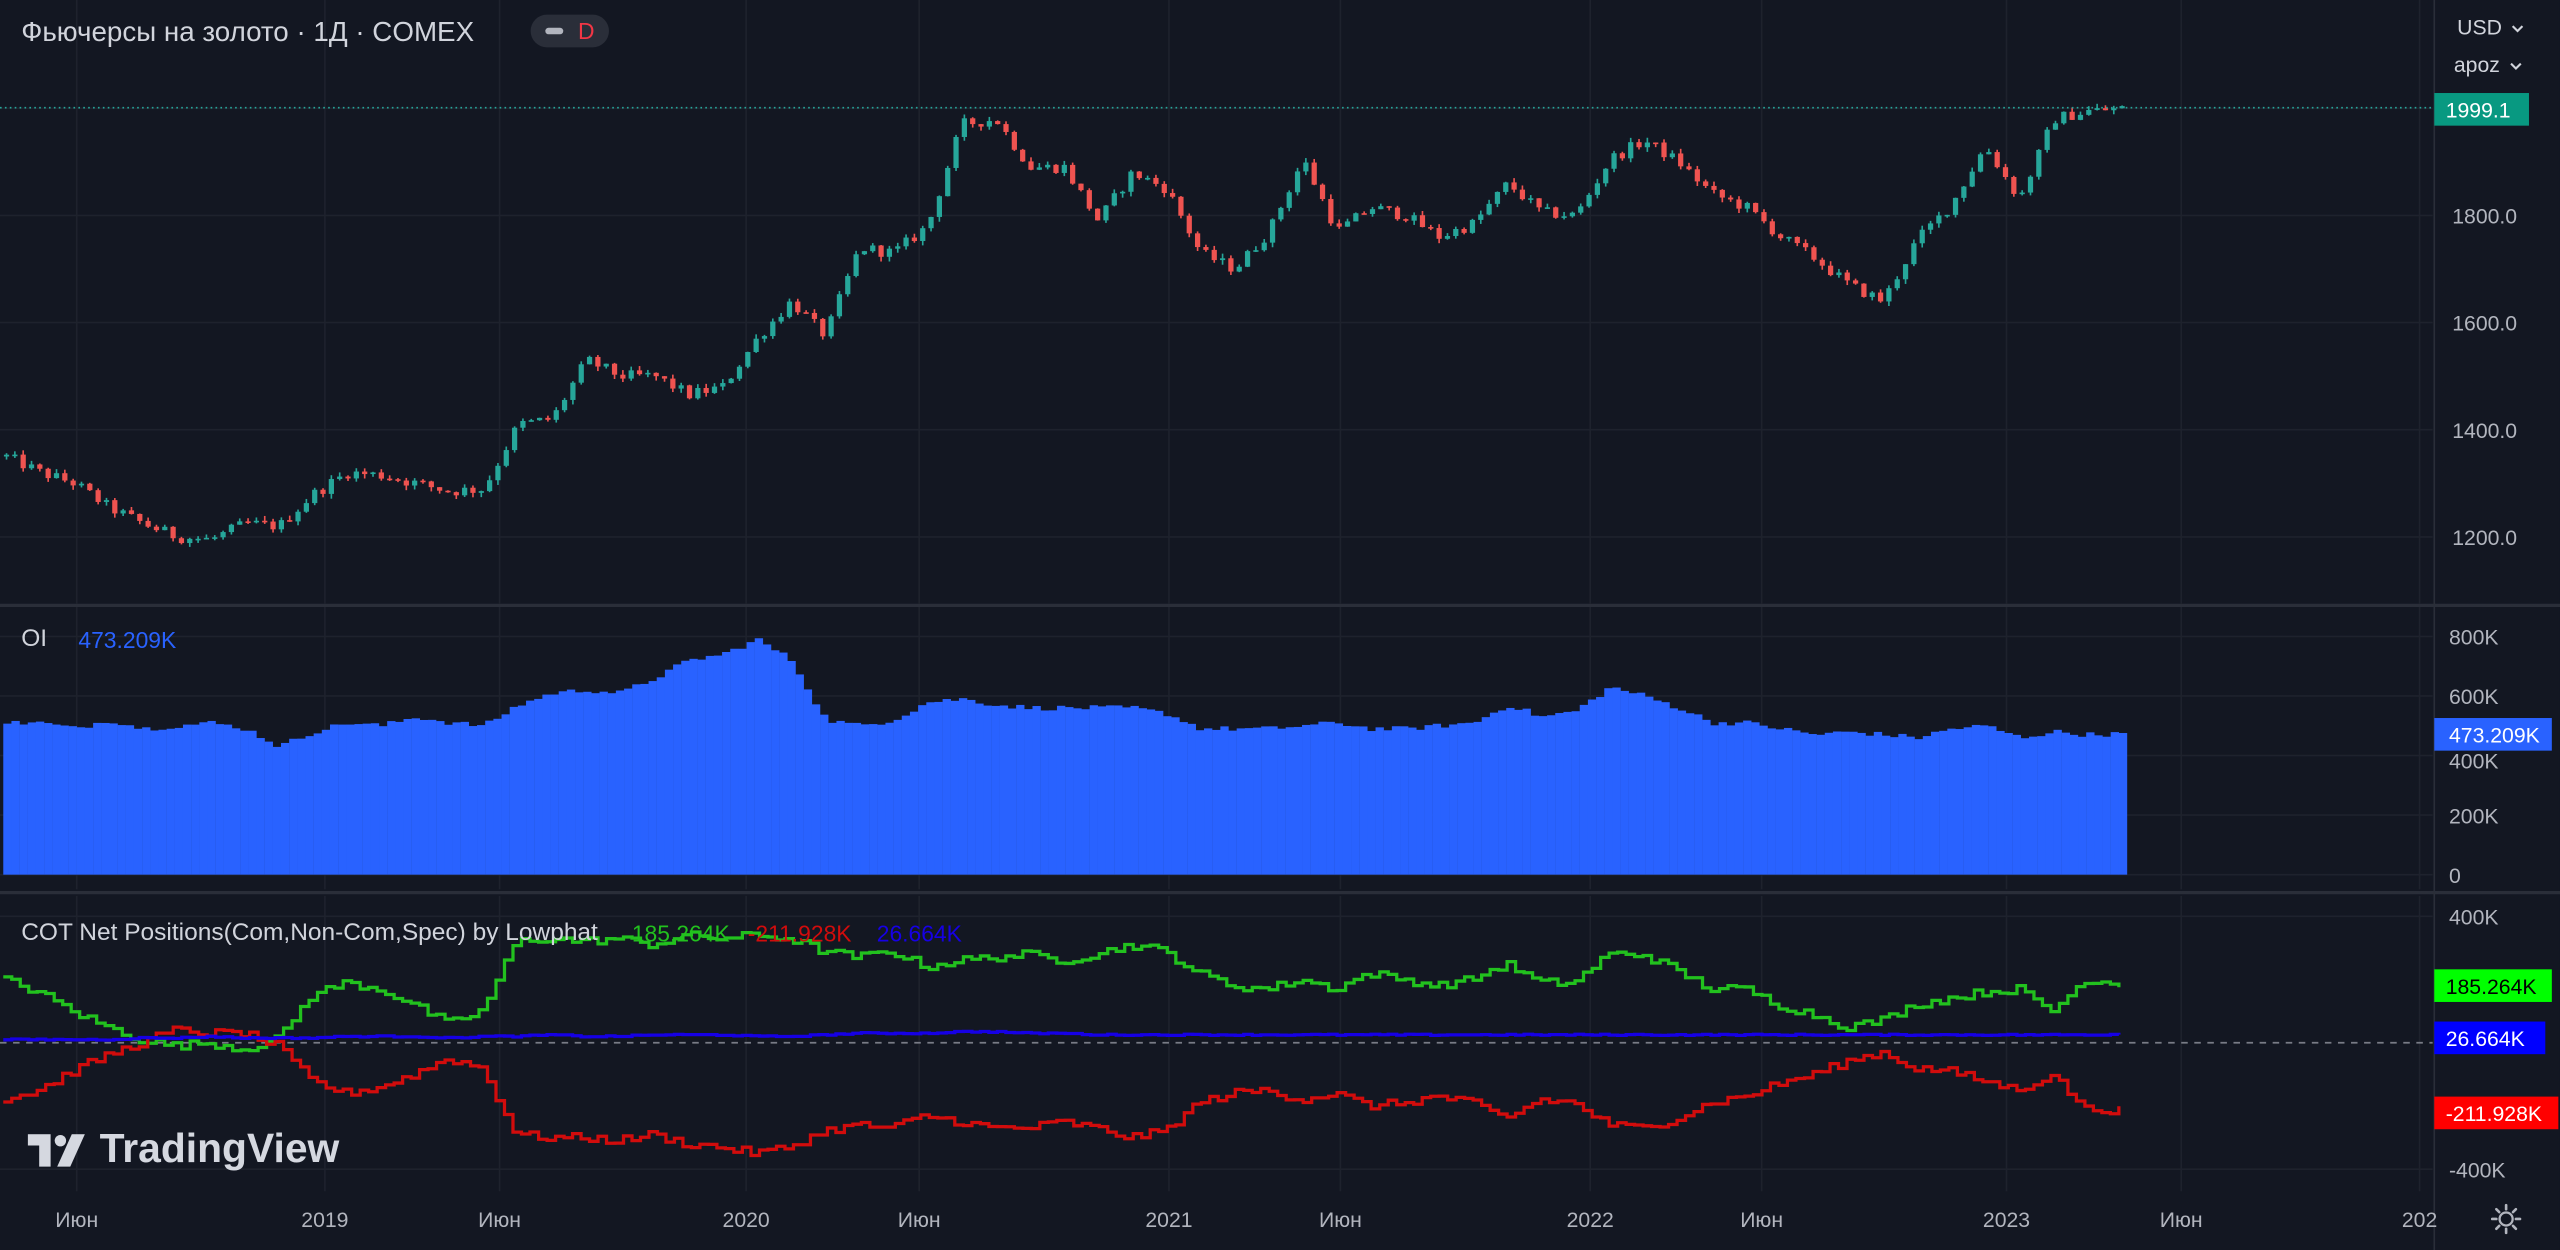  What do you see at coordinates (248, 32) in the screenshot?
I see `symbol-title: Фьючерсы на золото · 1Д · COMEX` at bounding box center [248, 32].